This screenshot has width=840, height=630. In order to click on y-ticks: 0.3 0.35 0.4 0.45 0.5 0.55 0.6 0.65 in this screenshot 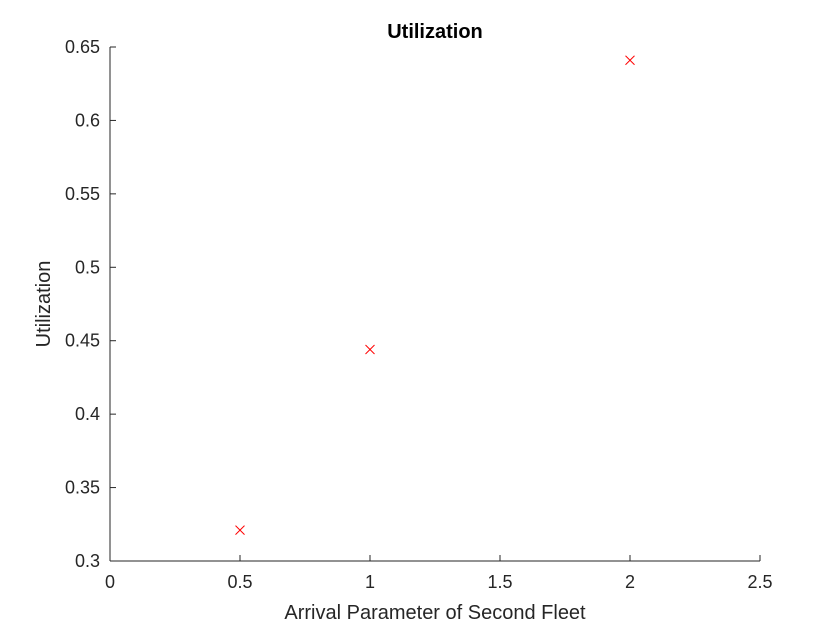, I will do `click(90, 304)`.